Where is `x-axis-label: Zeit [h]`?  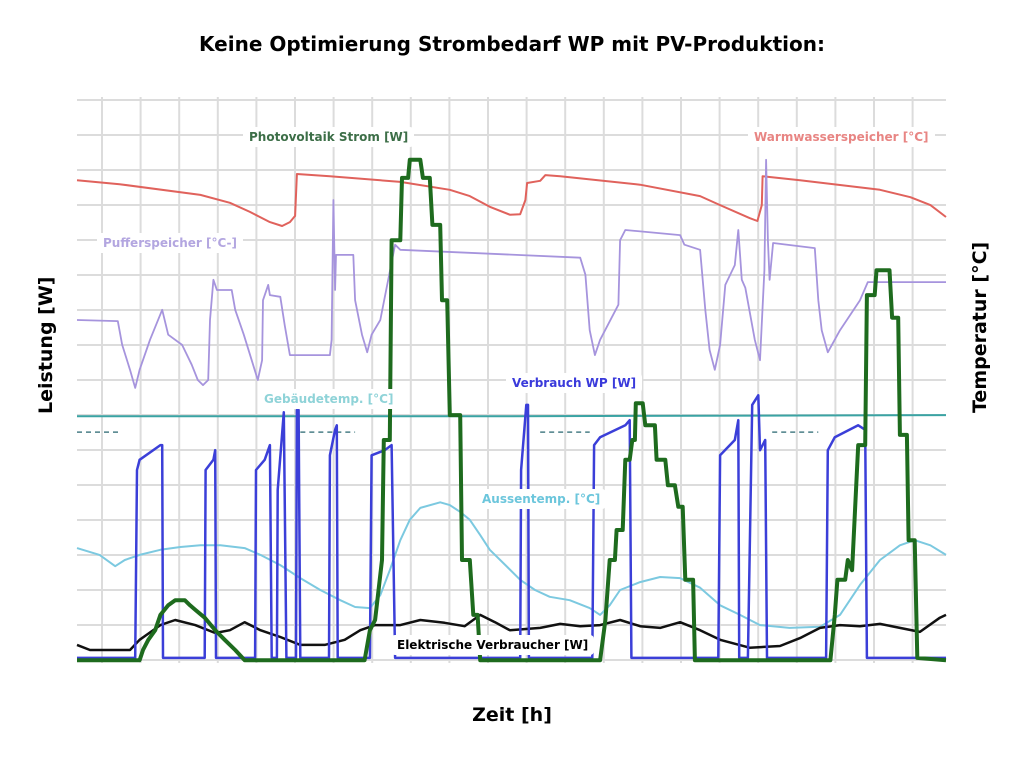 x-axis-label: Zeit [h] is located at coordinates (512, 715).